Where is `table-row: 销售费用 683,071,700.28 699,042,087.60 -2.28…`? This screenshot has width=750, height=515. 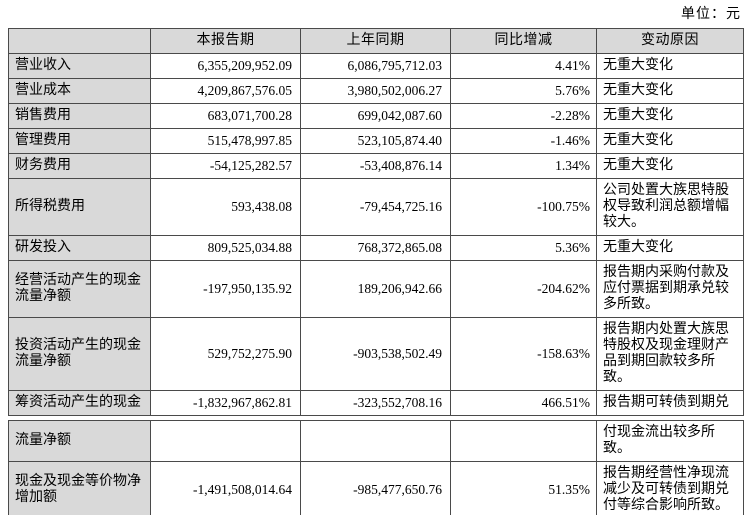
table-row: 销售费用 683,071,700.28 699,042,087.60 -2.28… is located at coordinates (376, 116).